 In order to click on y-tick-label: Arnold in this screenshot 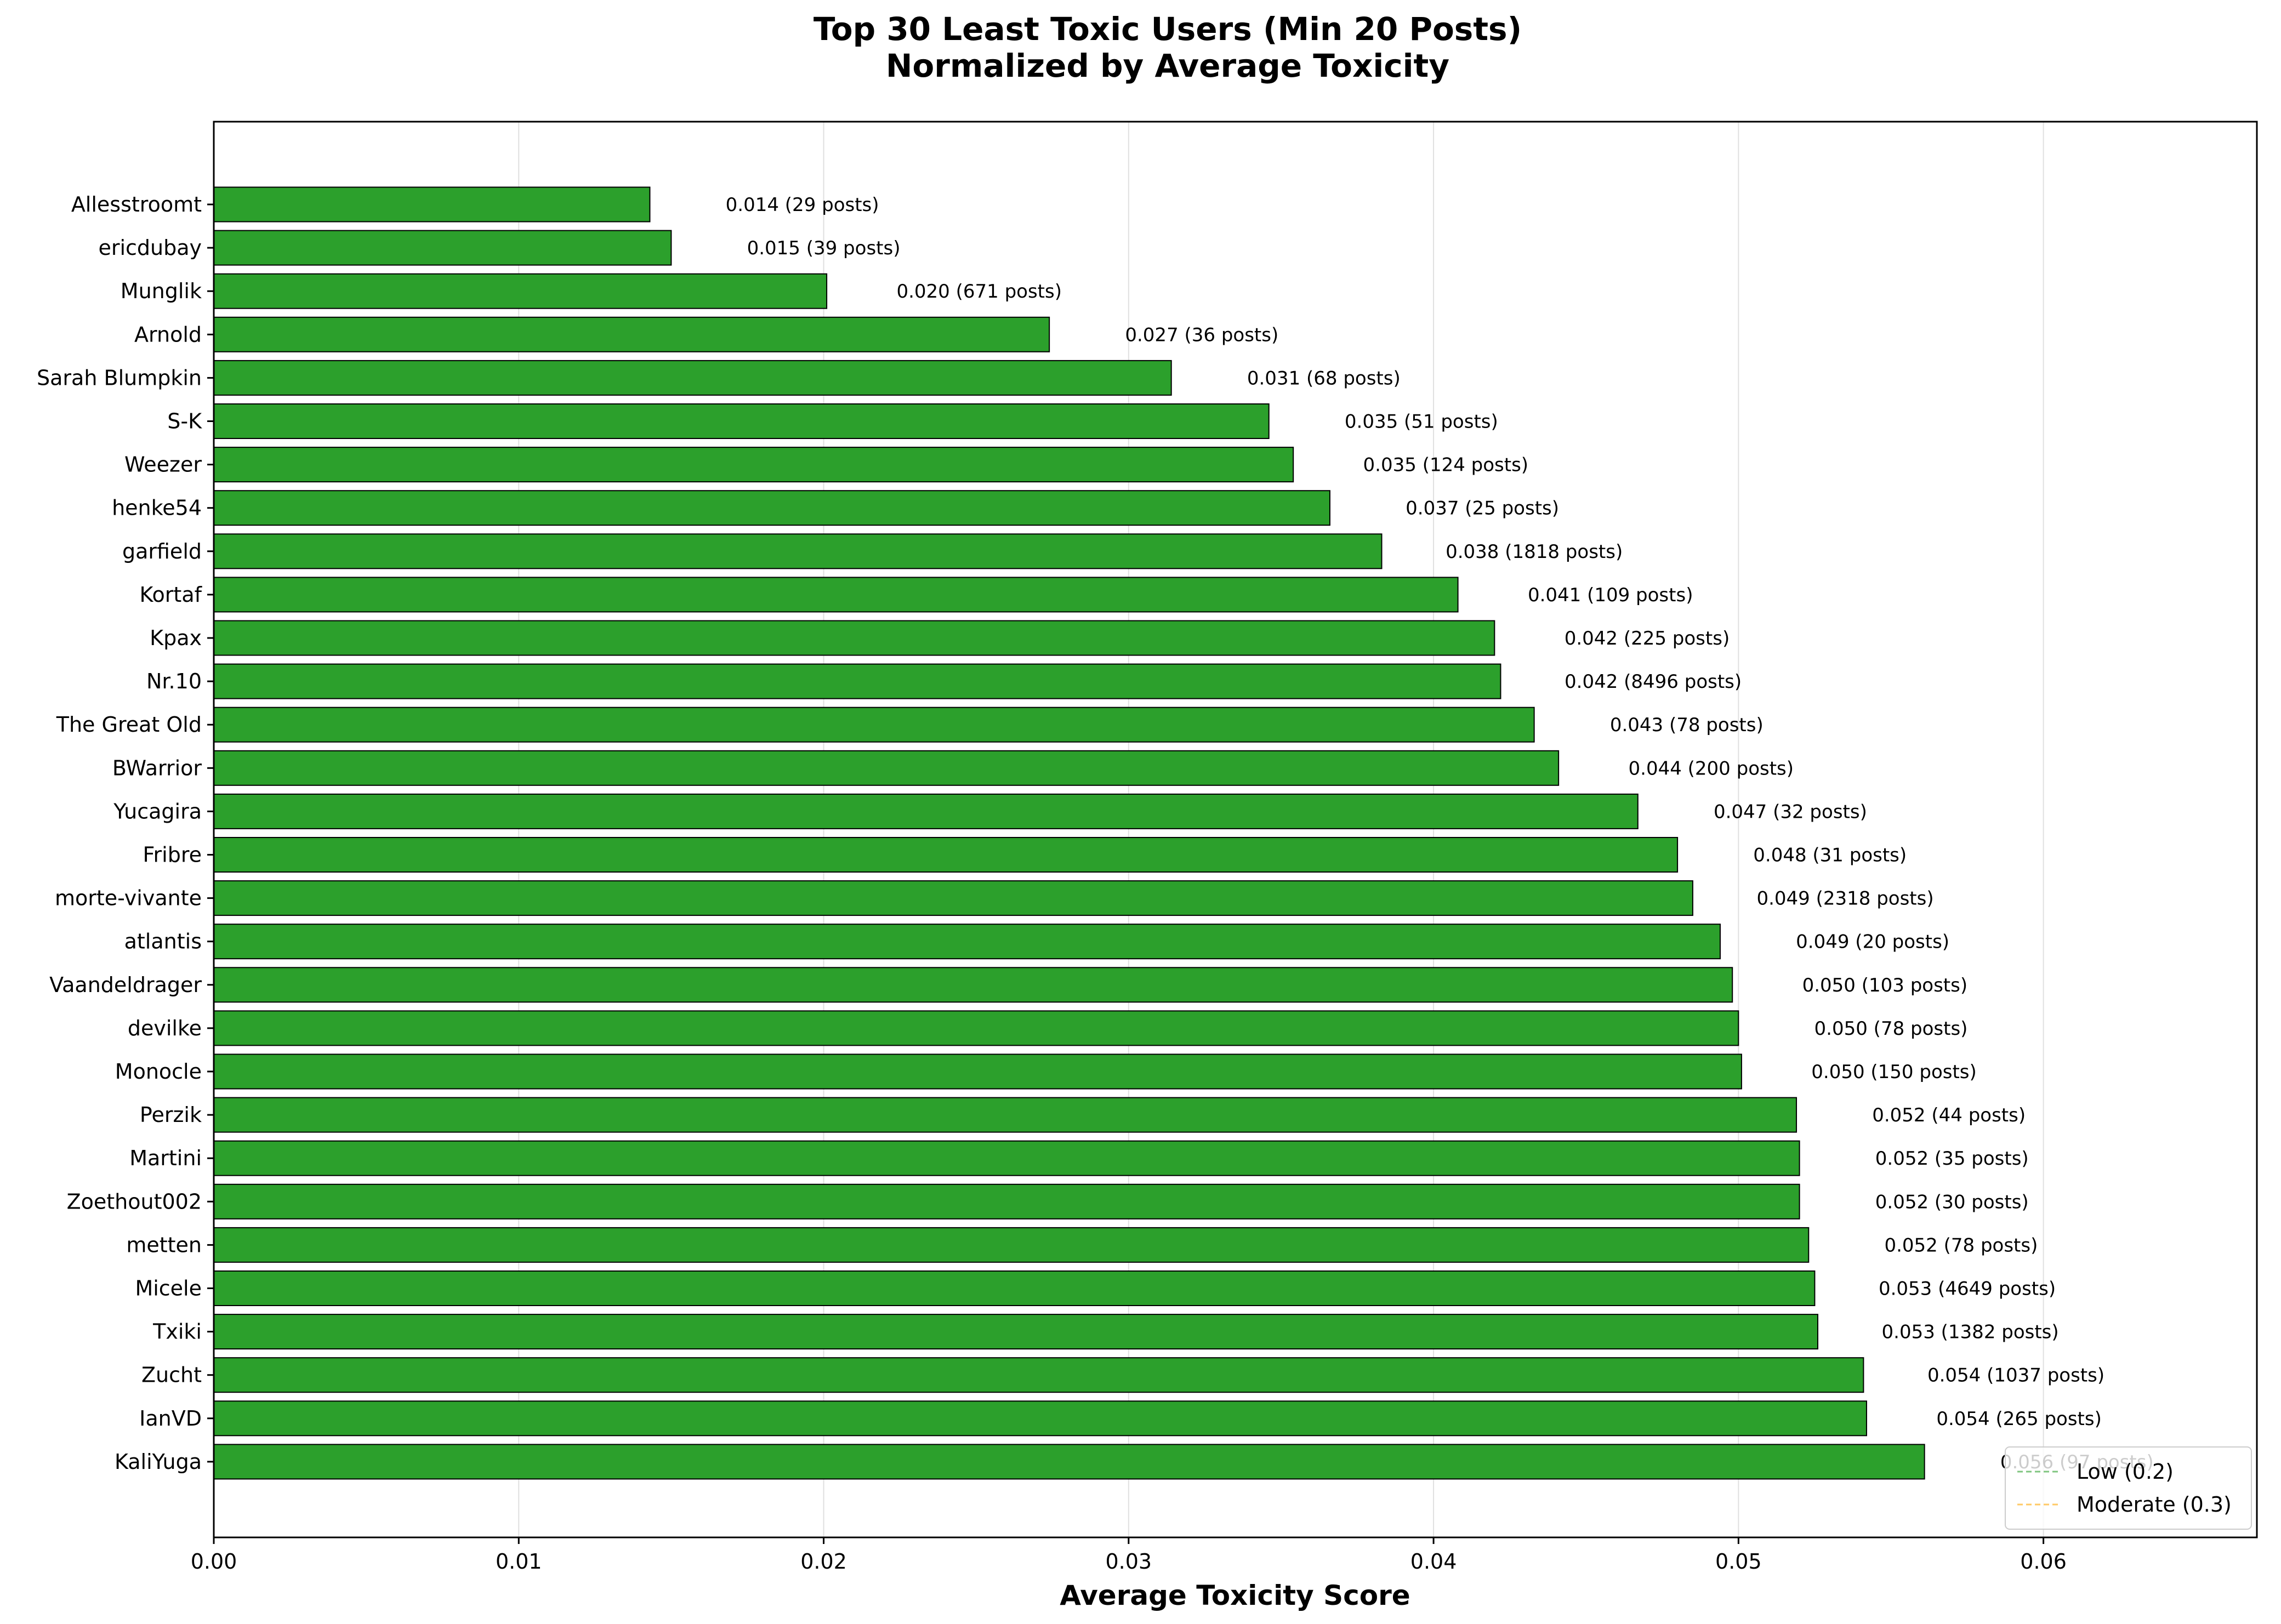, I will do `click(168, 334)`.